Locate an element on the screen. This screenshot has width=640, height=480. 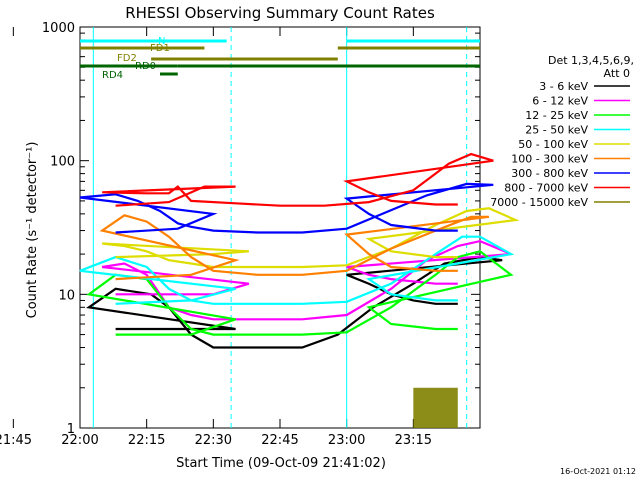
legend-entry-label: 12 - 25 keV is located at coordinates (556, 115).